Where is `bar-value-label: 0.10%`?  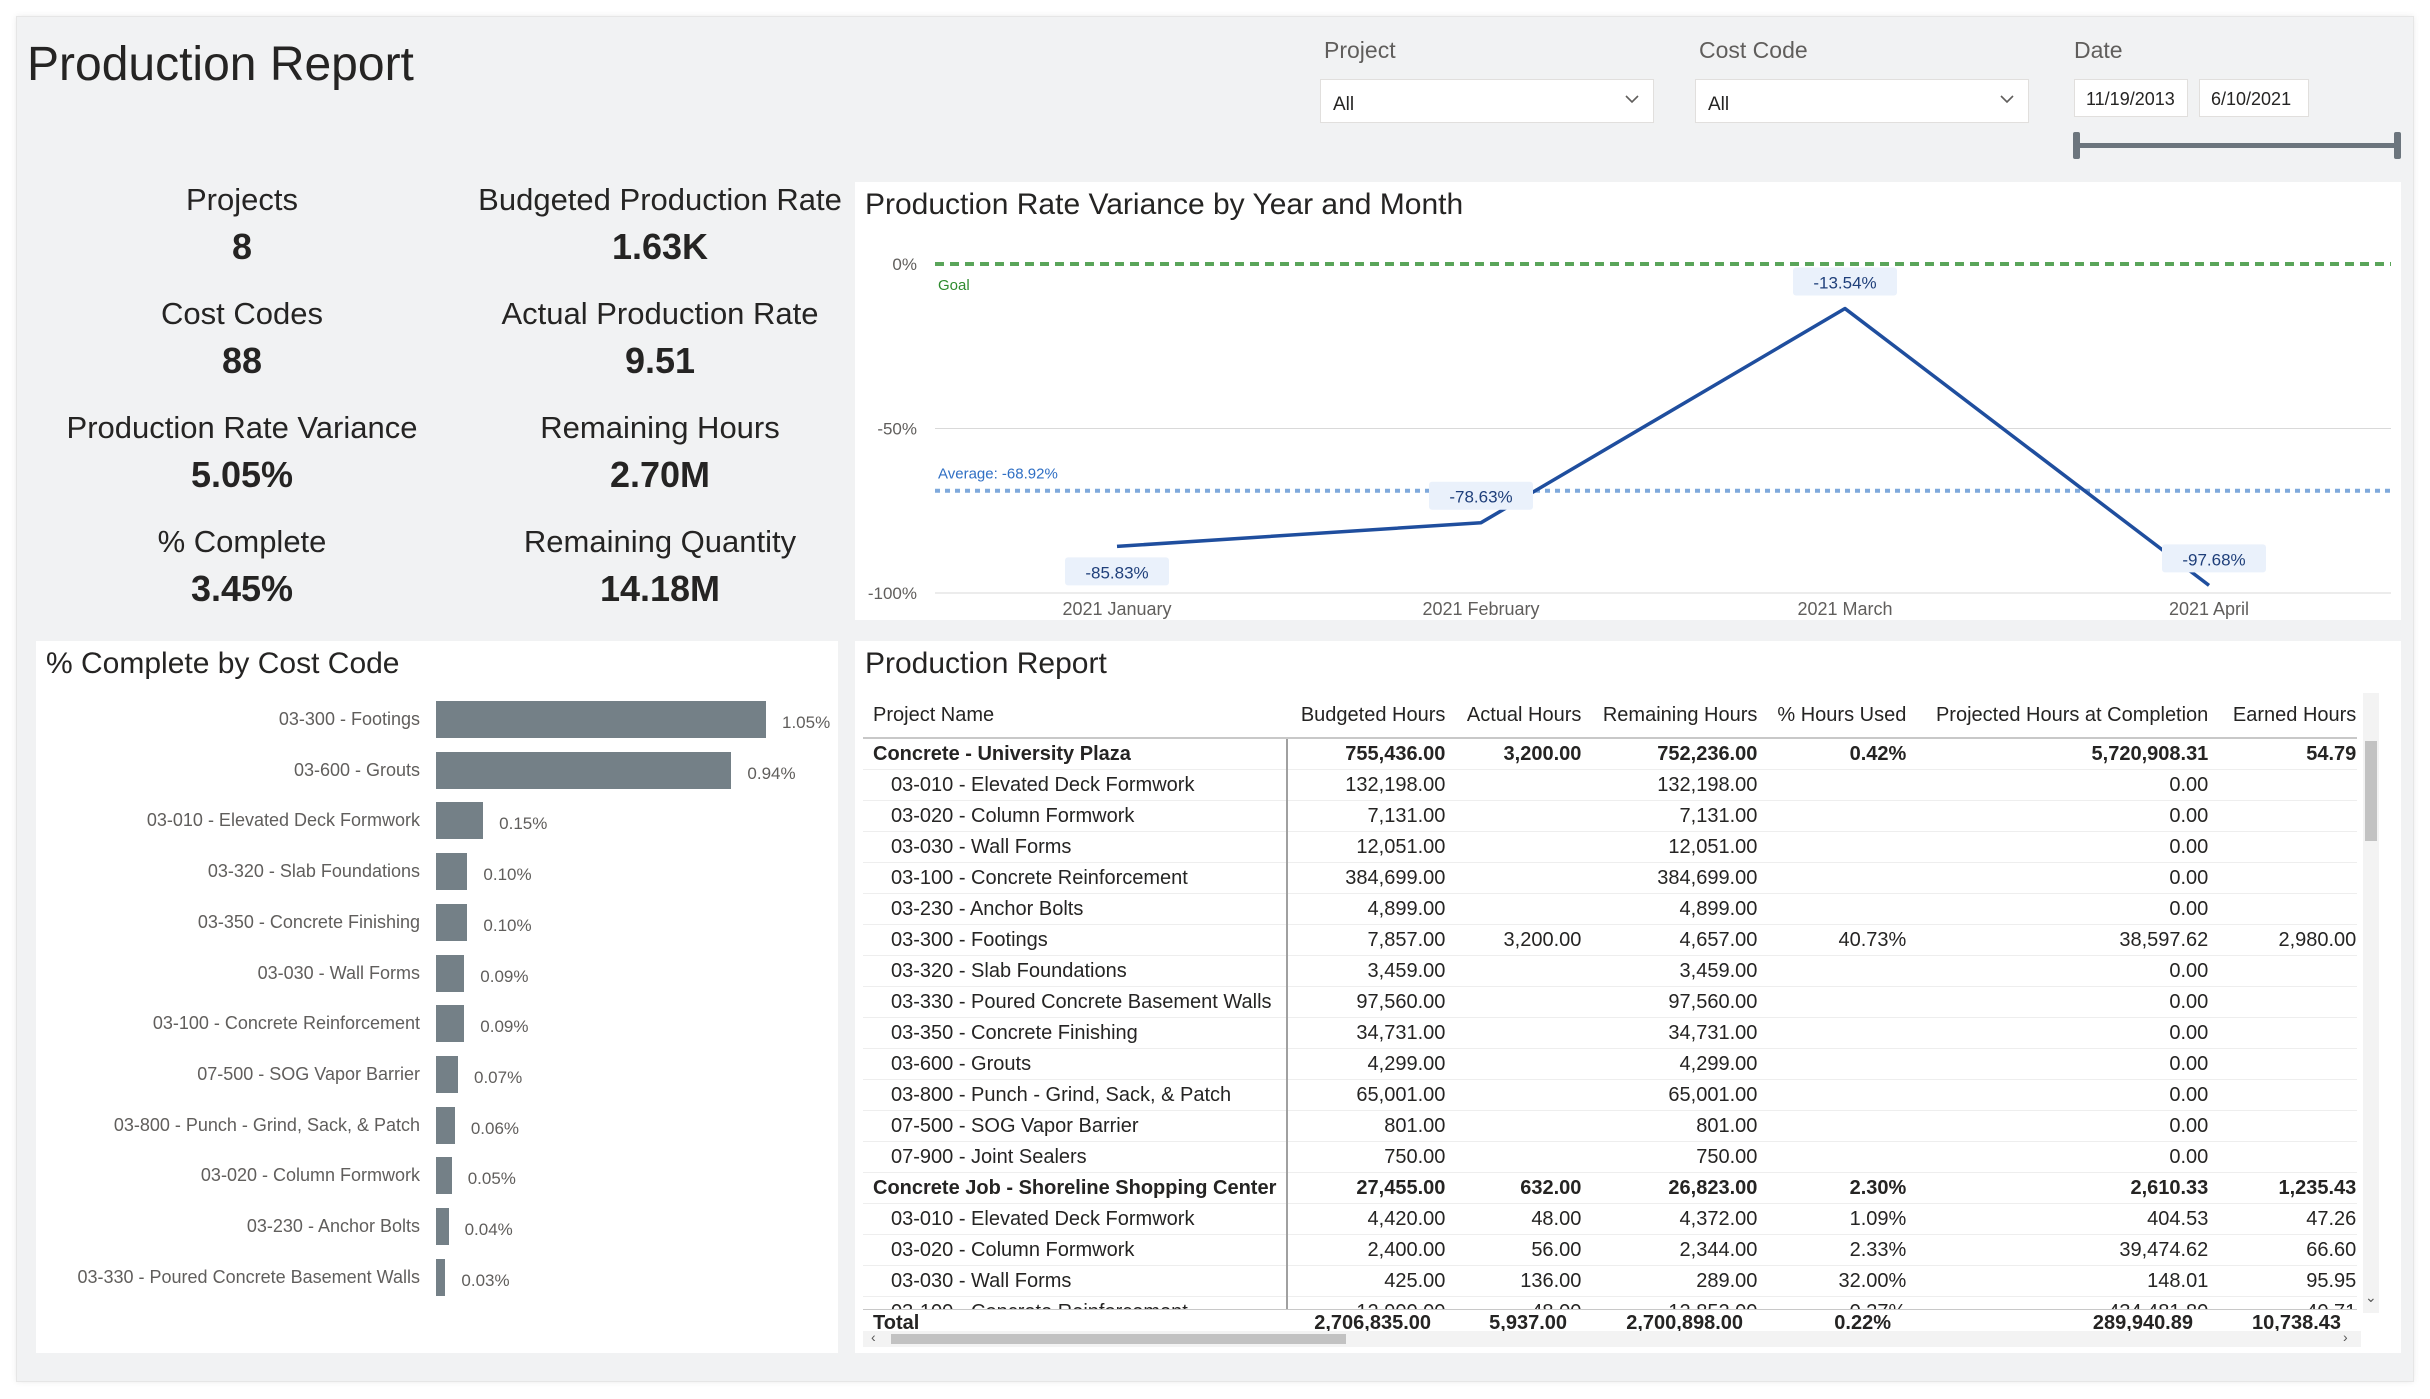
bar-value-label: 0.10% is located at coordinates (507, 925).